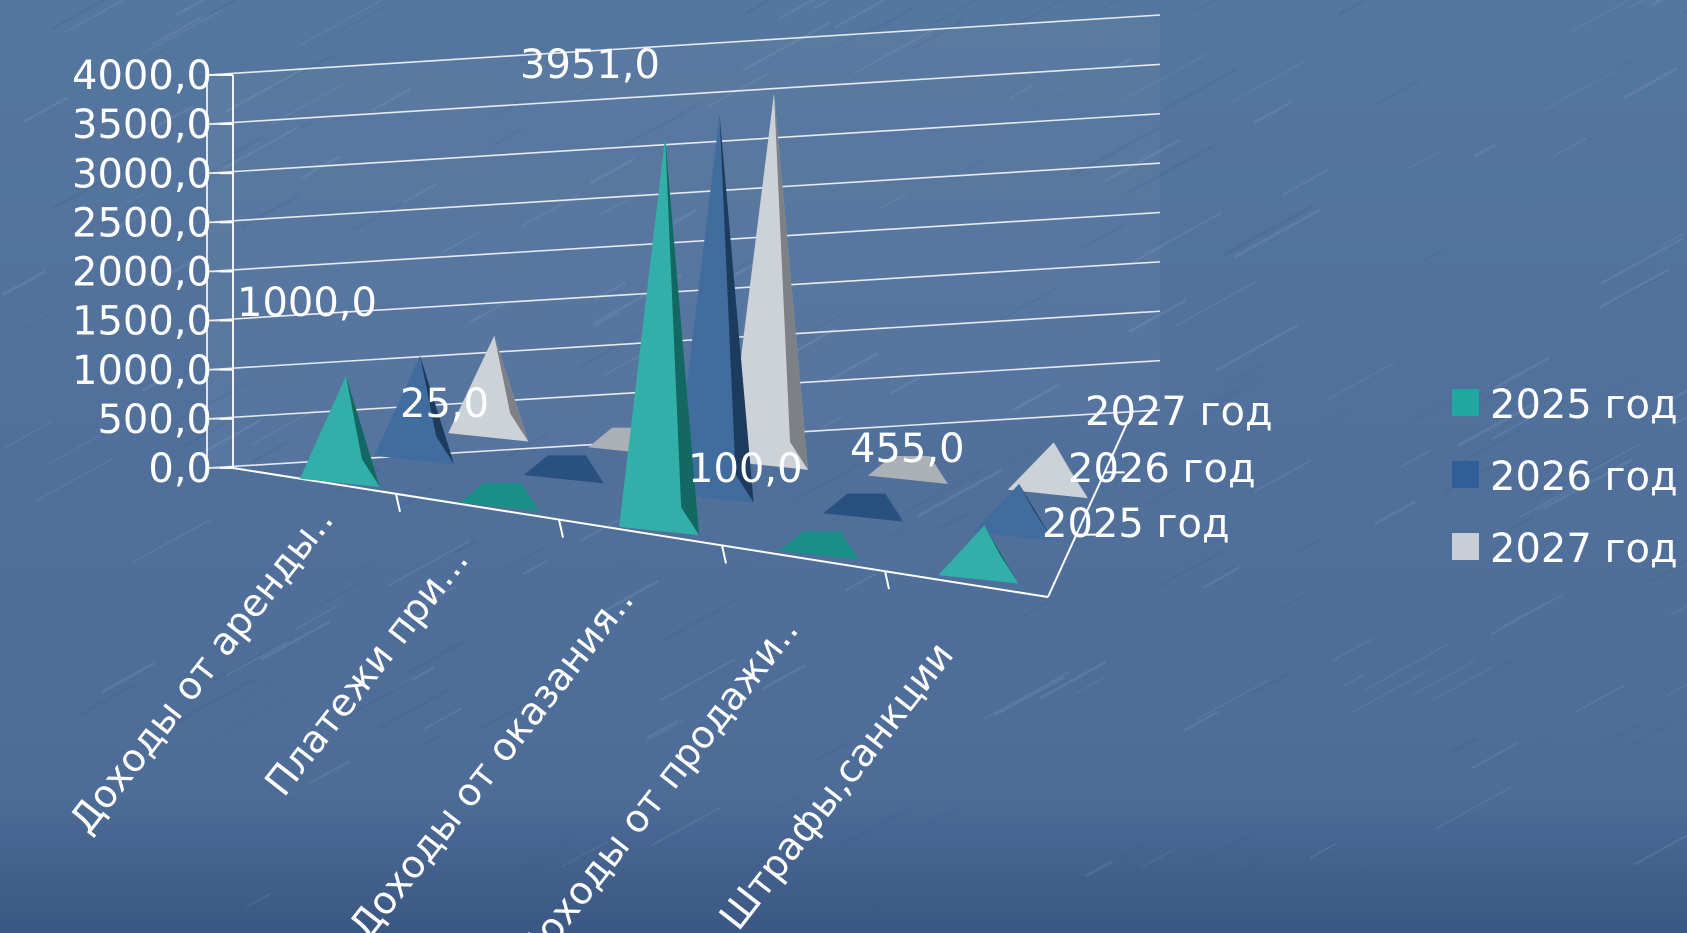 This screenshot has height=933, width=1687. What do you see at coordinates (683, 503) in the screenshot?
I see `floor-axes` at bounding box center [683, 503].